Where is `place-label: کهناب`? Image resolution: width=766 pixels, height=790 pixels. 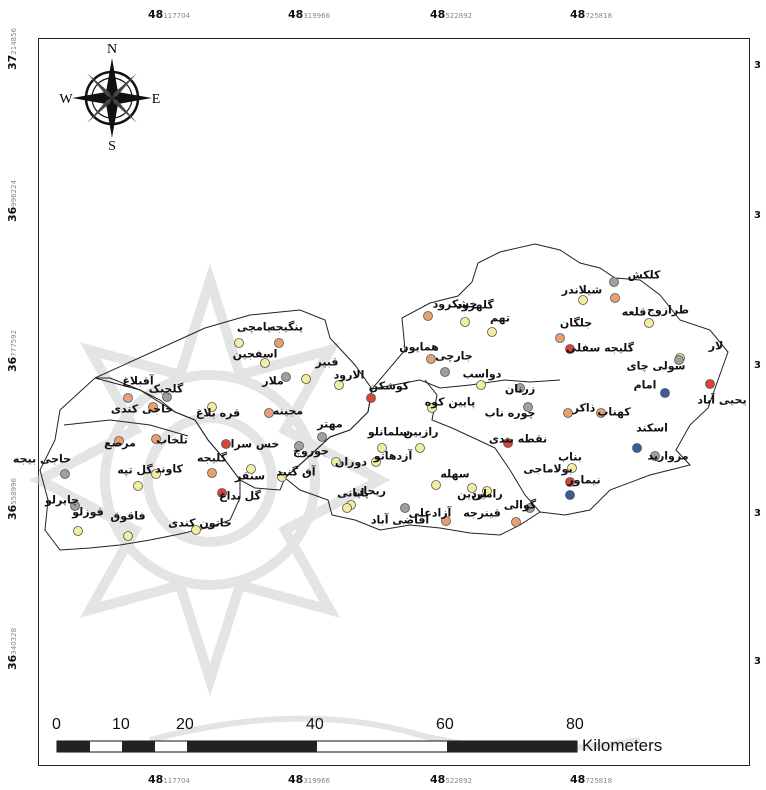 place-label: کهناب is located at coordinates (614, 412).